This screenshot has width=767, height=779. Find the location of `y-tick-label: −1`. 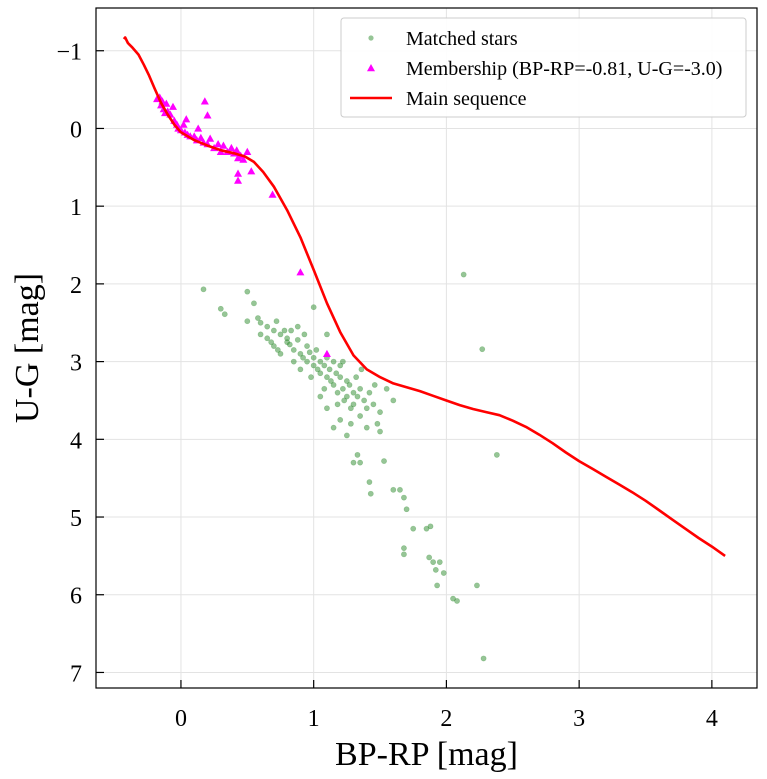

y-tick-label: −1 is located at coordinates (69, 53).